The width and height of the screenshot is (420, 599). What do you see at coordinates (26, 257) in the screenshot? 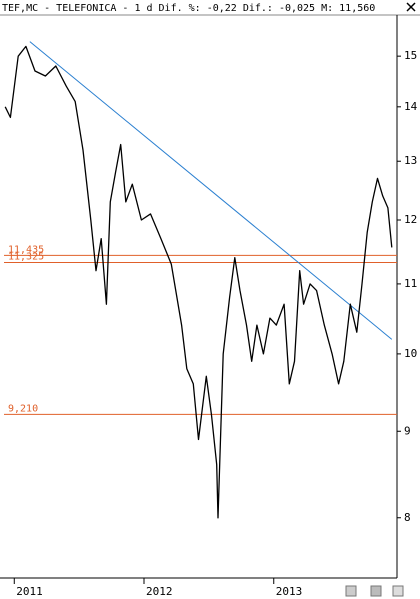
I see `level-label: 11,325` at bounding box center [26, 257].